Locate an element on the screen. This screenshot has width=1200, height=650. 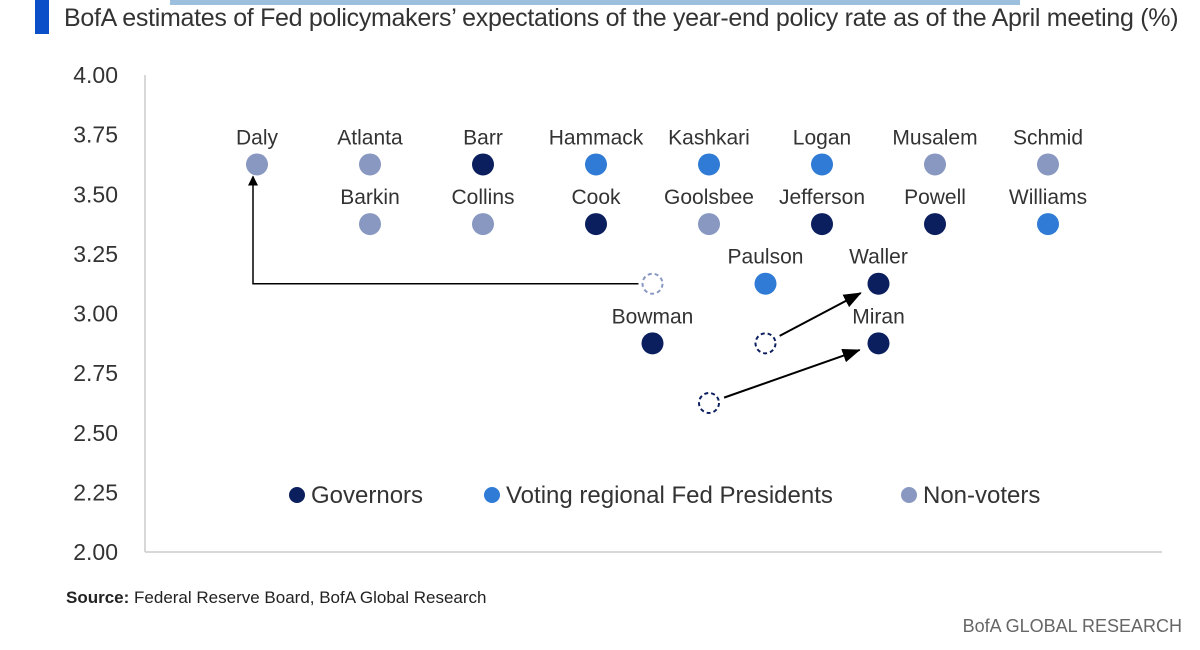
dot-atlanta is located at coordinates (370, 164).